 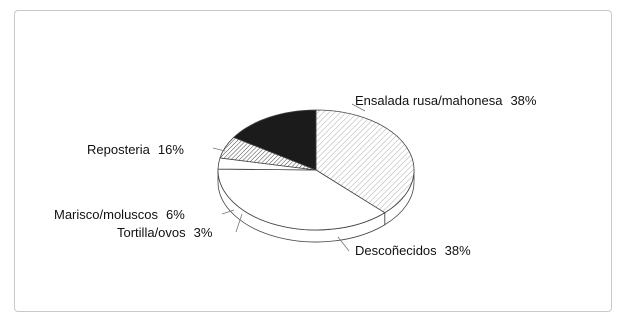 What do you see at coordinates (219, 149) in the screenshot?
I see `leader-line-reposteria` at bounding box center [219, 149].